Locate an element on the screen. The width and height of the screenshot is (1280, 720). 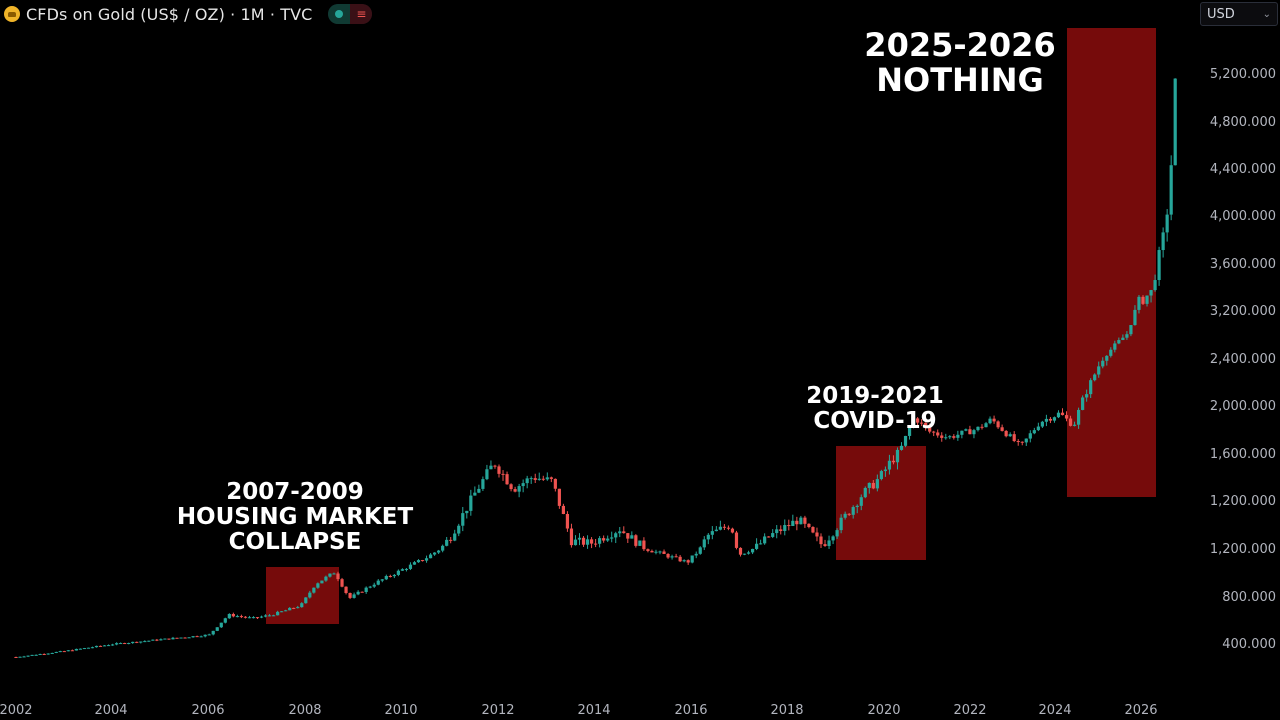
symbol-title: CFDs on Gold (US$ / OZ) · 1M · TVC is located at coordinates (169, 14).